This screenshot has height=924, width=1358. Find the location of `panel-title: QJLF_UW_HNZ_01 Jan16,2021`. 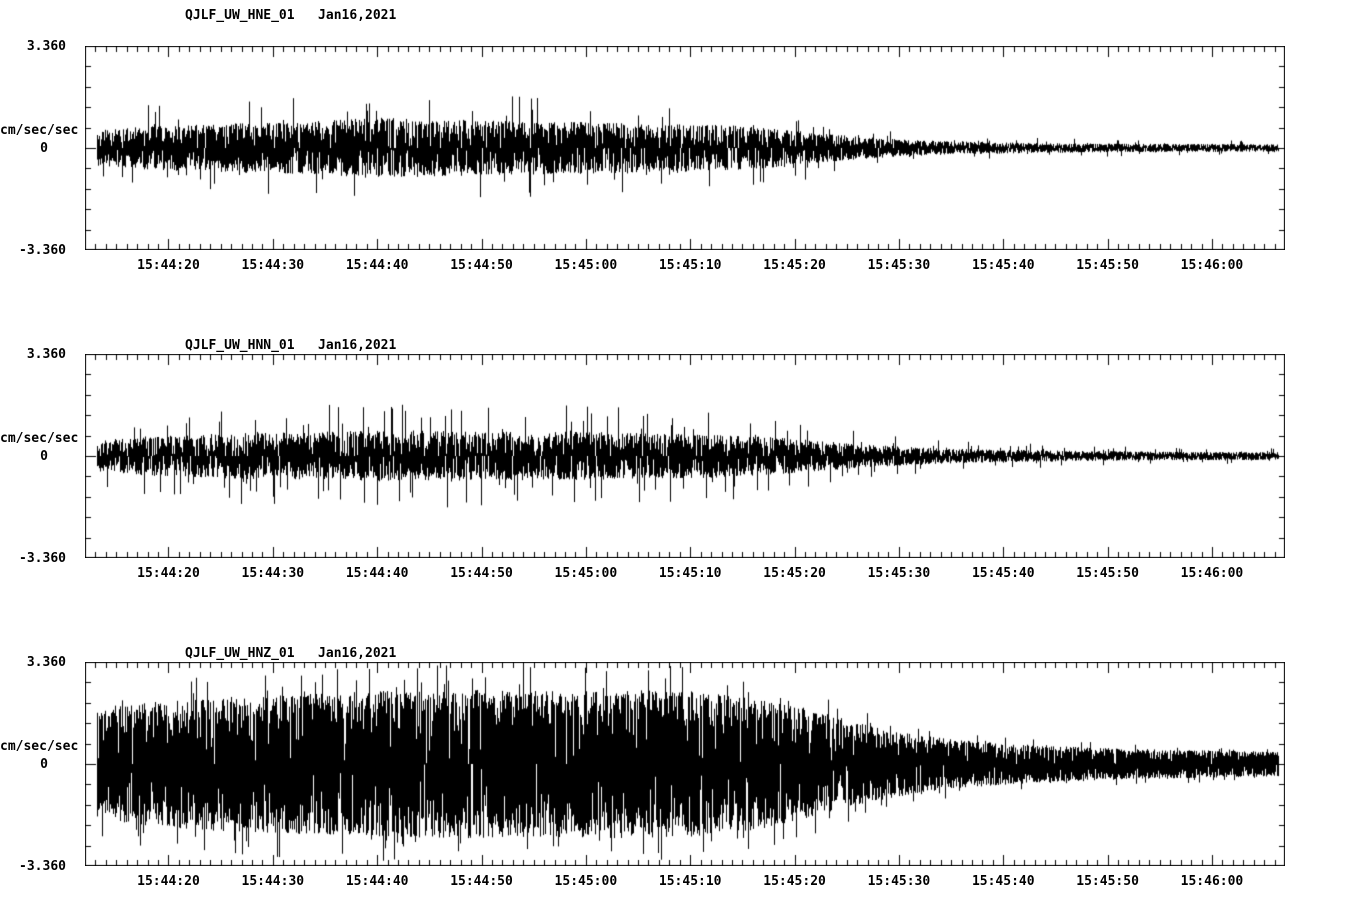

panel-title: QJLF_UW_HNZ_01 Jan16,2021 is located at coordinates (291, 653).